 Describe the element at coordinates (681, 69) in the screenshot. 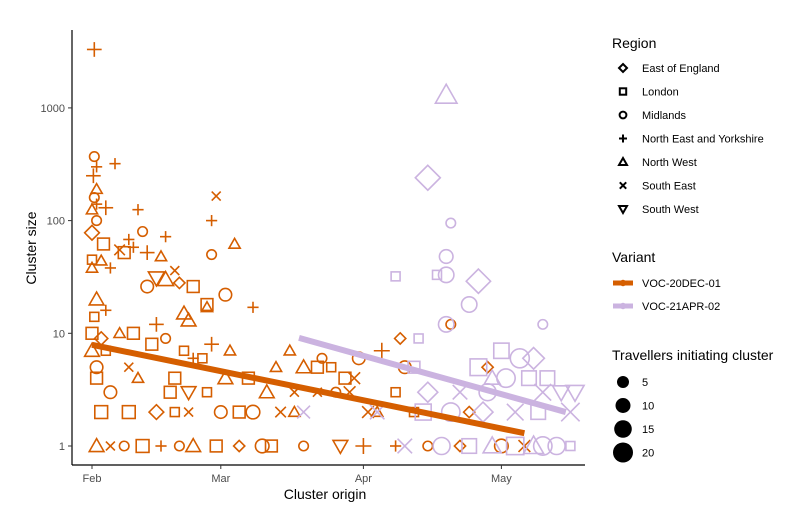

I see `legend-region-label: East of England` at that location.